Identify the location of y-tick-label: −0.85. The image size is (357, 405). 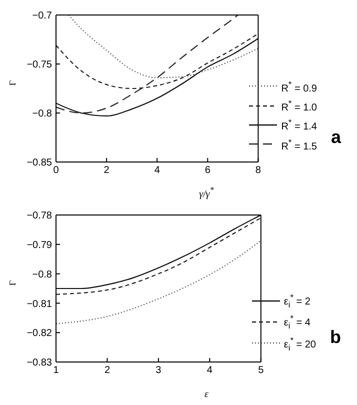
(39, 163).